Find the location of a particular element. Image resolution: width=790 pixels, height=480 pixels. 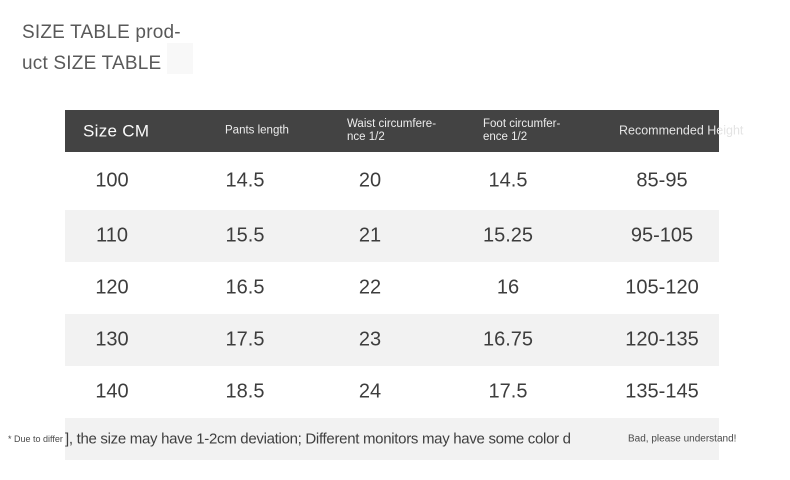

table-footer-stripe is located at coordinates (392, 439).